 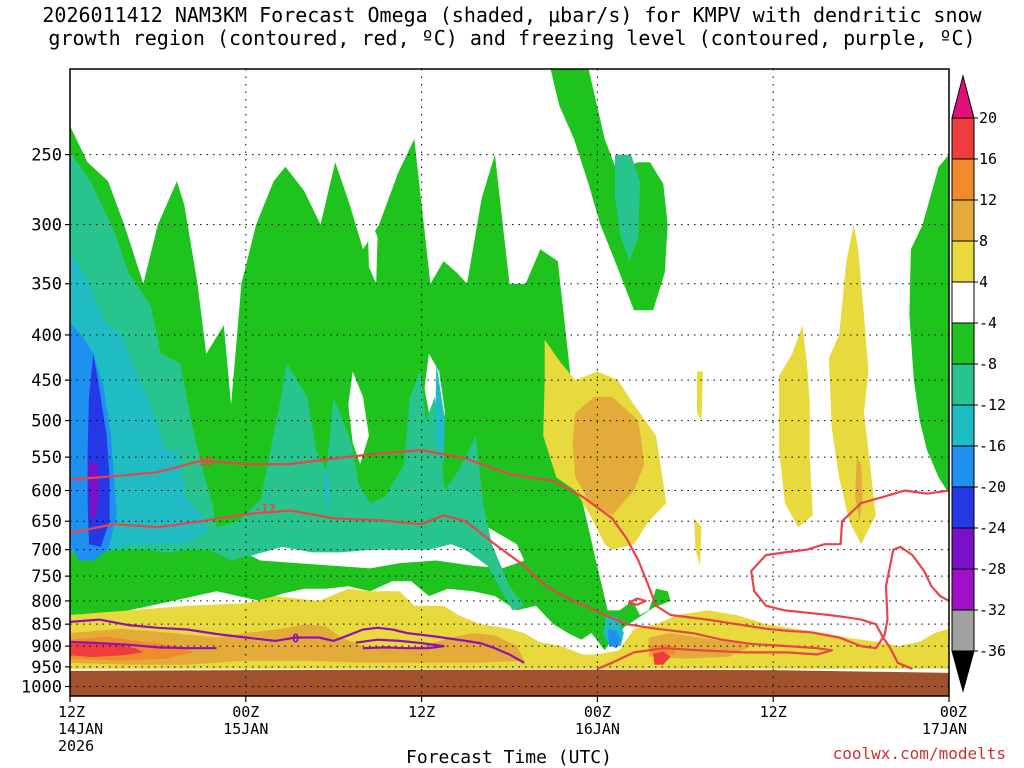 I want to click on y-tick-label-500: 500, so click(x=46, y=422).